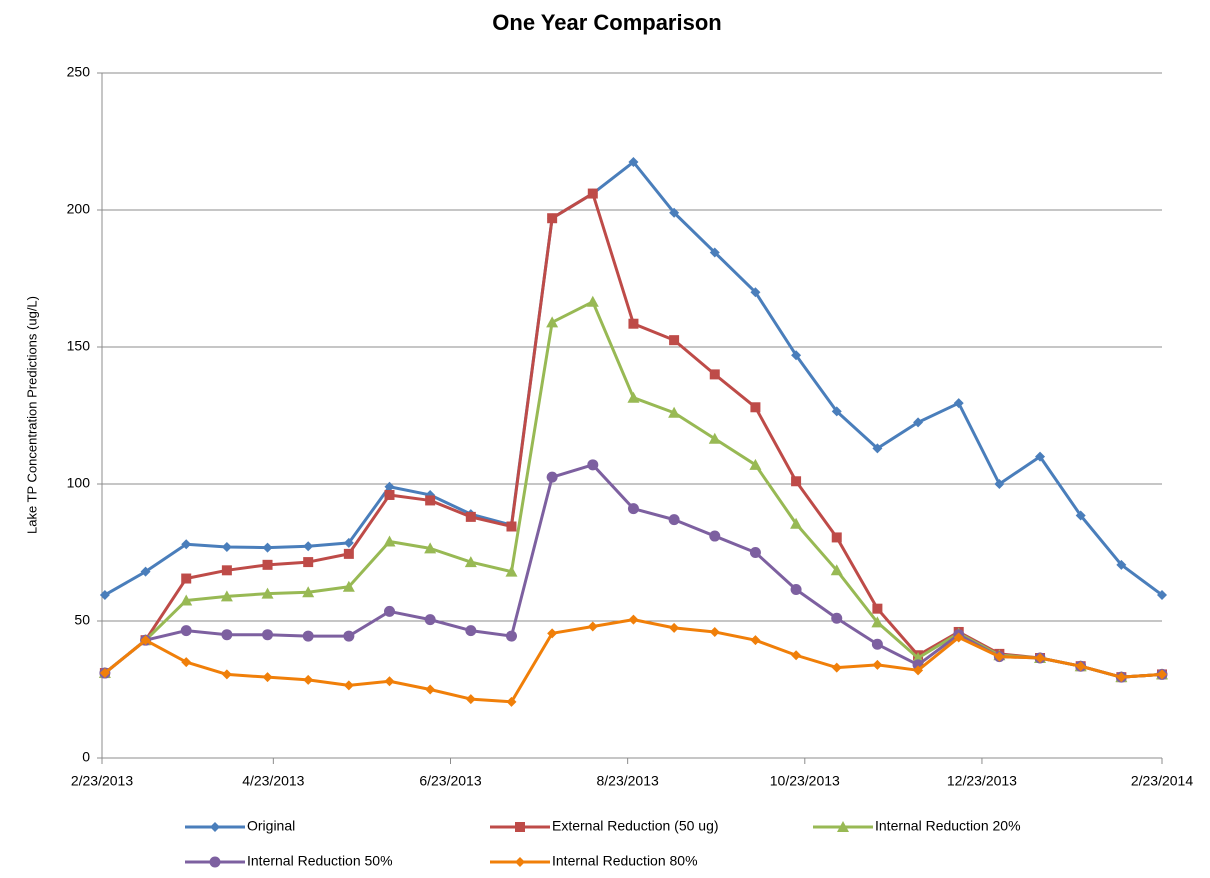 This screenshot has height=878, width=1210. What do you see at coordinates (79, 346) in the screenshot?
I see `y-tick-label: 150` at bounding box center [79, 346].